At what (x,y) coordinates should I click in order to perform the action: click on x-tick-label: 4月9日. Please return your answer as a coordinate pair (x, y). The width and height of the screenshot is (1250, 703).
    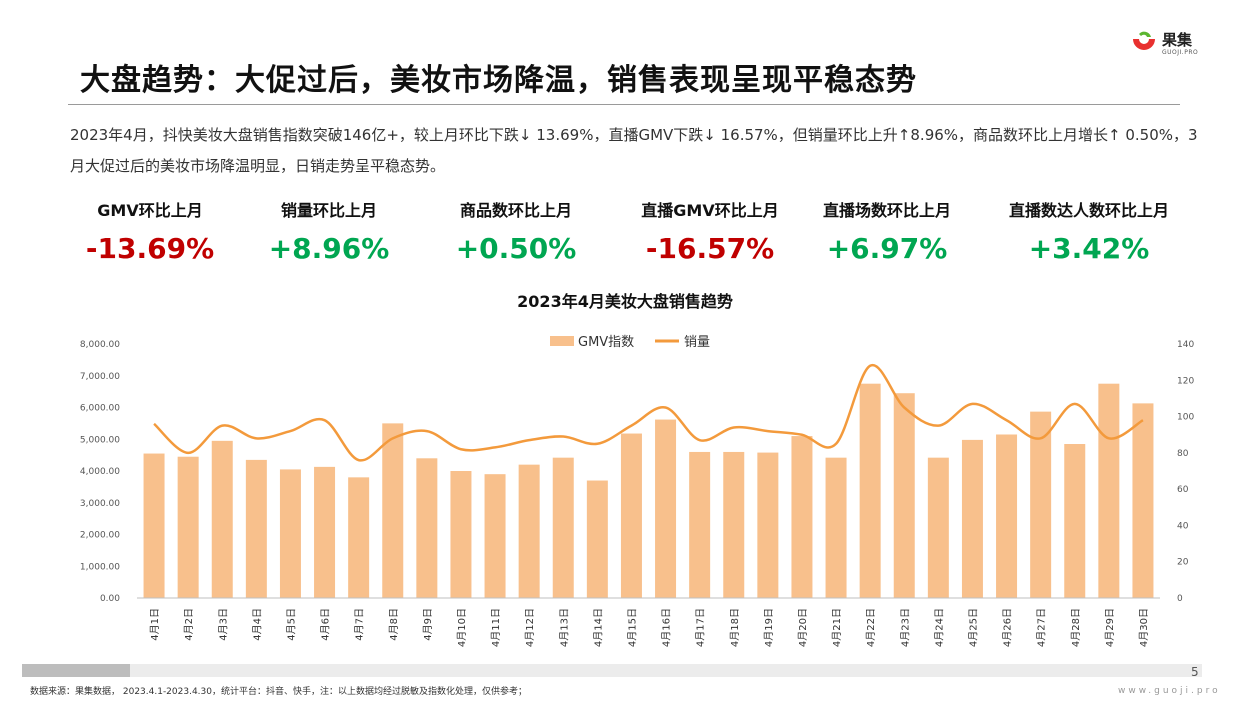
    Looking at the image, I should click on (428, 624).